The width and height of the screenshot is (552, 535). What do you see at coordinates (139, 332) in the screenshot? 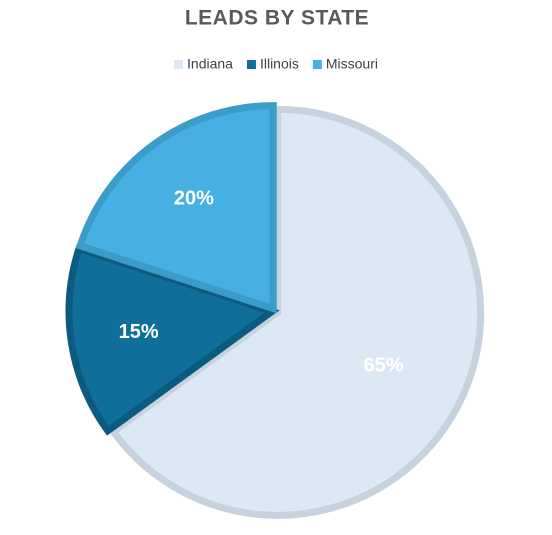
I see `data-label: 15%` at bounding box center [139, 332].